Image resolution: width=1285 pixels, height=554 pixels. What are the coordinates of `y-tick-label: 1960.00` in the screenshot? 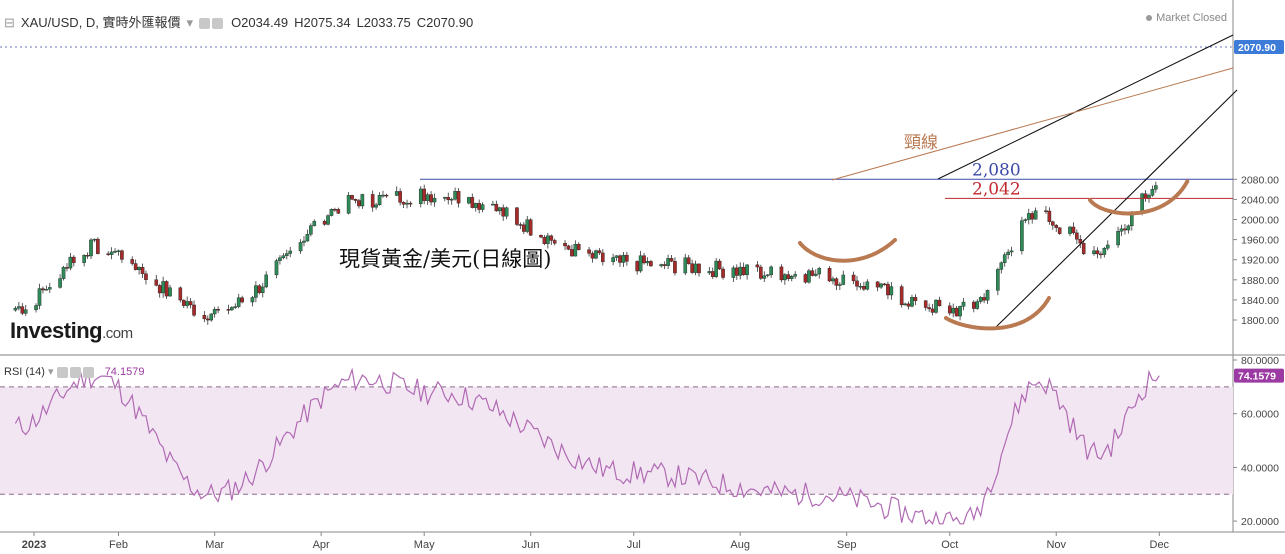 It's located at (1260, 241).